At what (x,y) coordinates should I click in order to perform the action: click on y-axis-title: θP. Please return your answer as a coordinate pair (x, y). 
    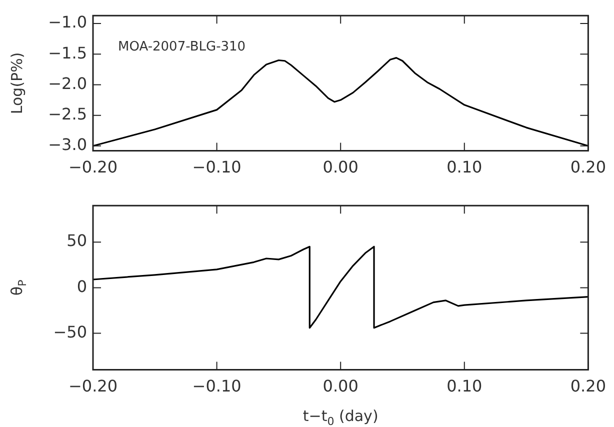
    Looking at the image, I should click on (18, 287).